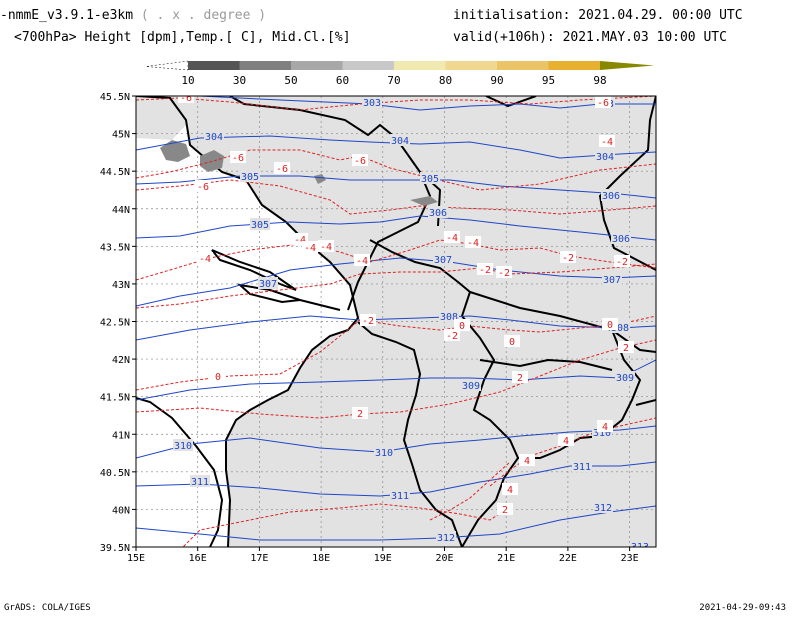 The width and height of the screenshot is (800, 618). I want to click on lat-label: 41N, so click(121, 435).